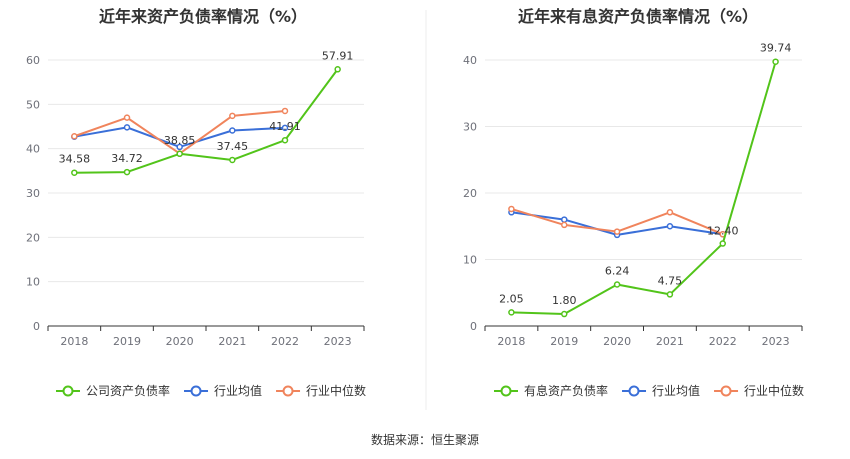  What do you see at coordinates (425, 439) in the screenshot?
I see `source-label: 数据来源：恒生聚源` at bounding box center [425, 439].